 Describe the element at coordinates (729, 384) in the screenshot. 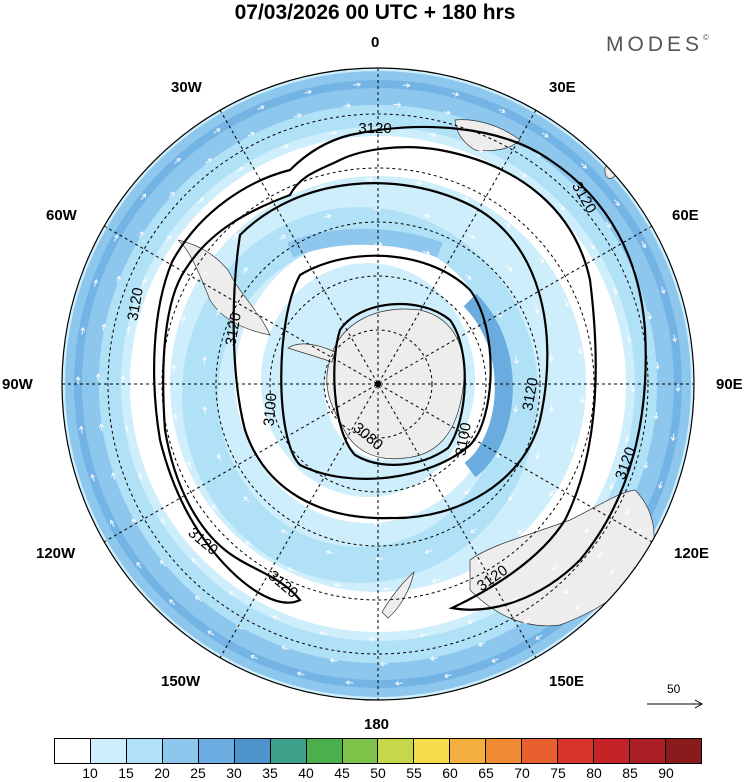

I see `lon-label-90e: 90E` at that location.